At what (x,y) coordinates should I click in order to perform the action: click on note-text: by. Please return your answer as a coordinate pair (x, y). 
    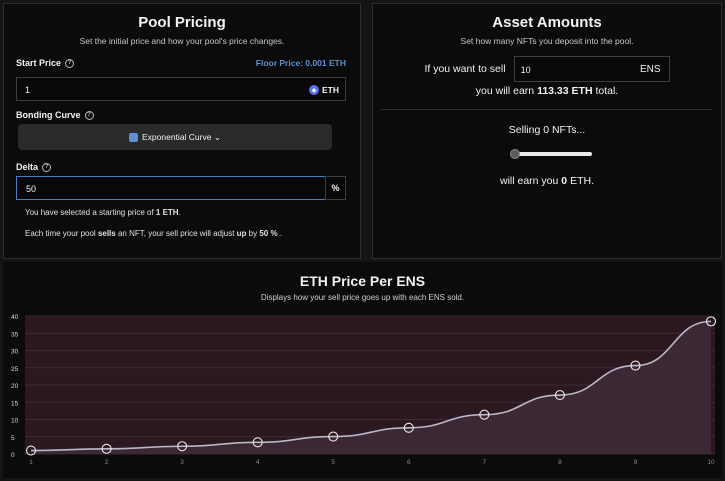
    Looking at the image, I should click on (253, 233).